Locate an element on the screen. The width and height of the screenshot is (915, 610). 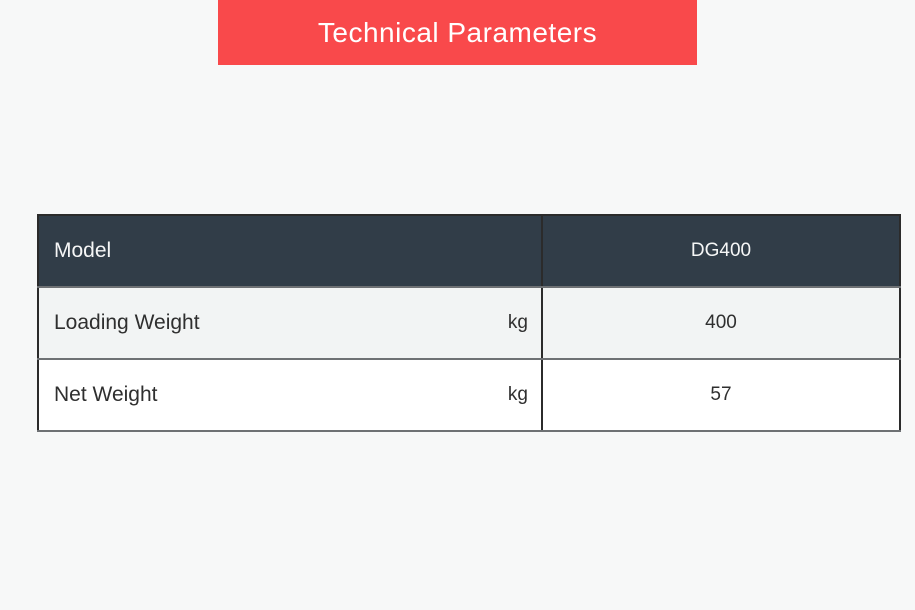
section-title: Technical Parameters is located at coordinates (457, 32).